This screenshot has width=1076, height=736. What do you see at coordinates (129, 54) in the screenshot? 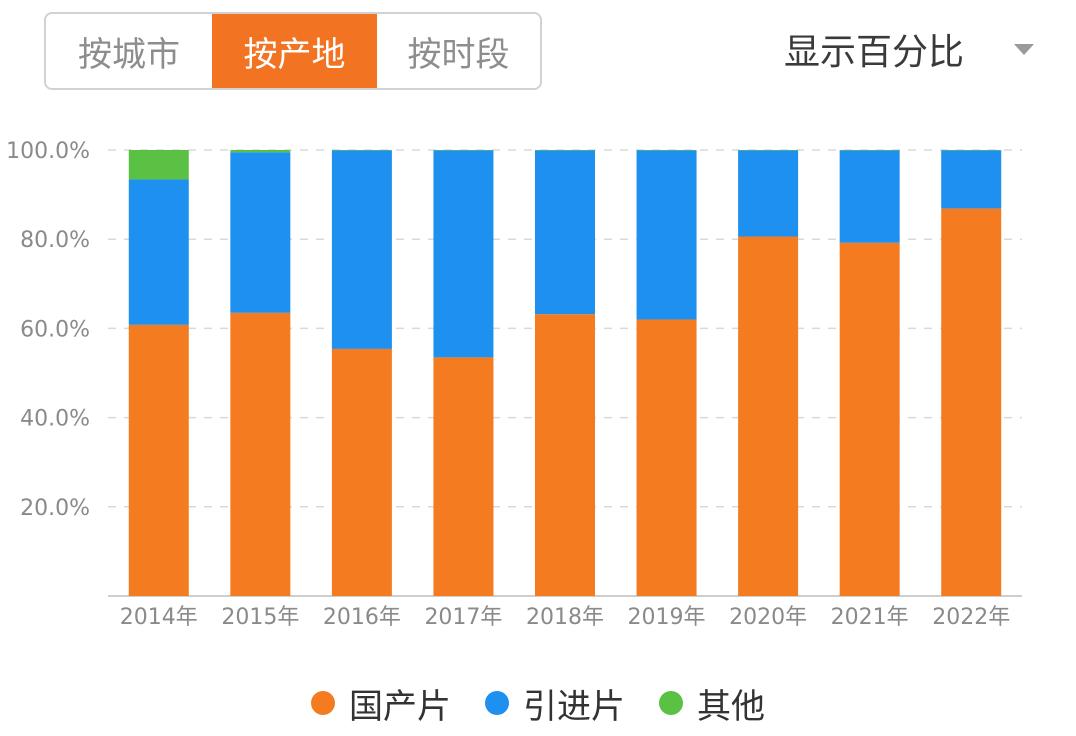
I see `tab-by-city: 按城市` at bounding box center [129, 54].